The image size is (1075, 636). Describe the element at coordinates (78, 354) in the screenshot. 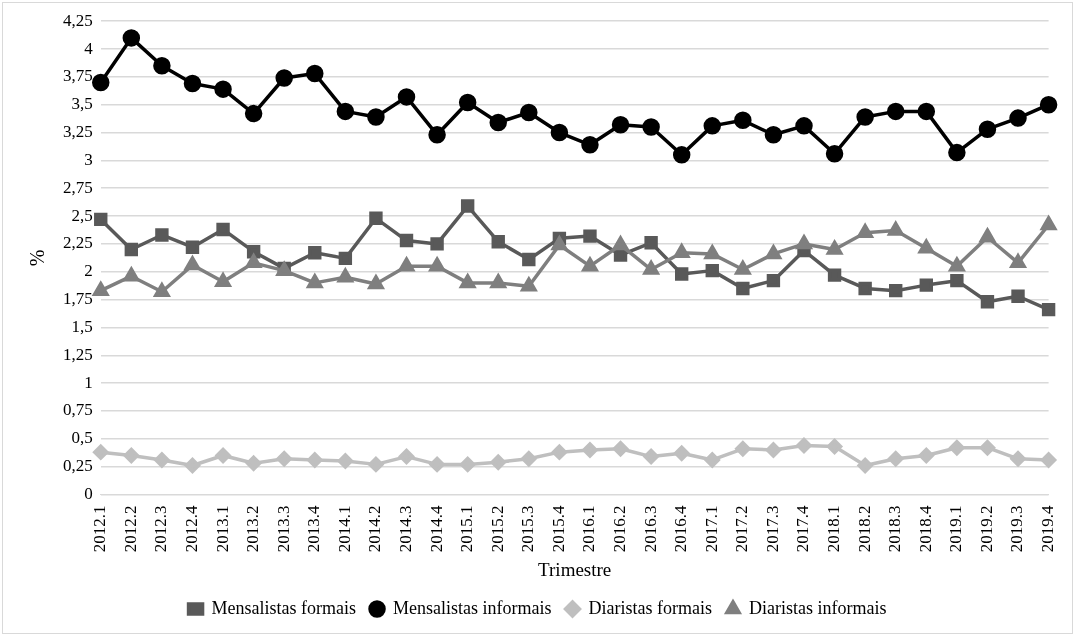

I see `y-tick-label: 1,25` at that location.